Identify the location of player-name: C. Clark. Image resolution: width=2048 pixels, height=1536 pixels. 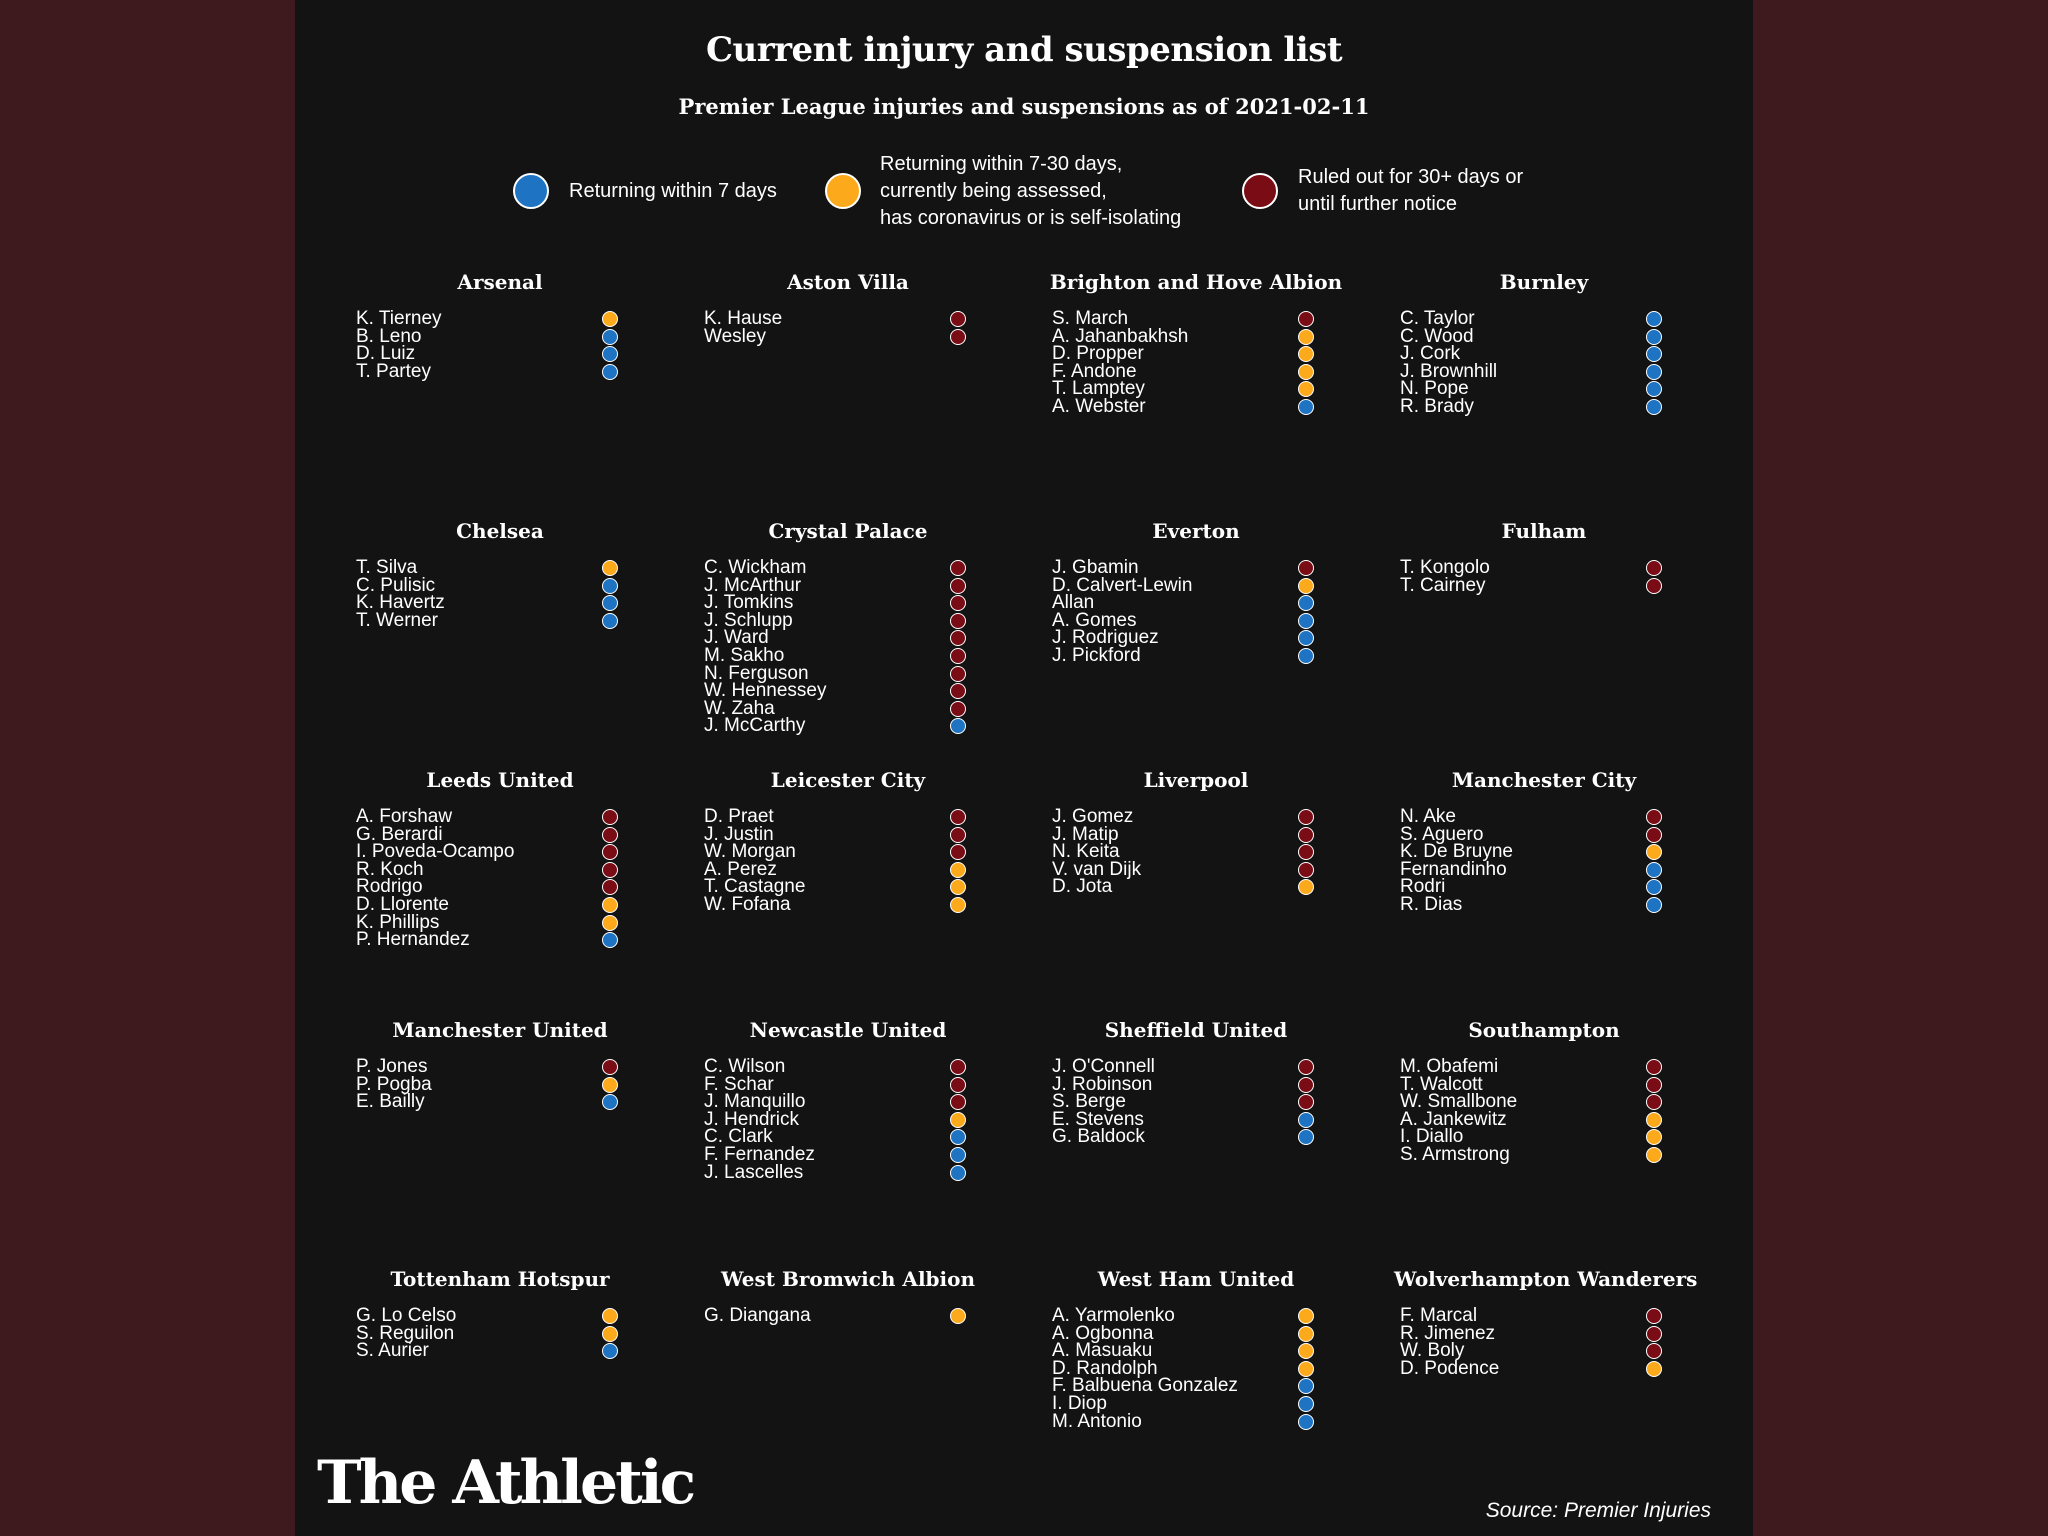
(738, 1137).